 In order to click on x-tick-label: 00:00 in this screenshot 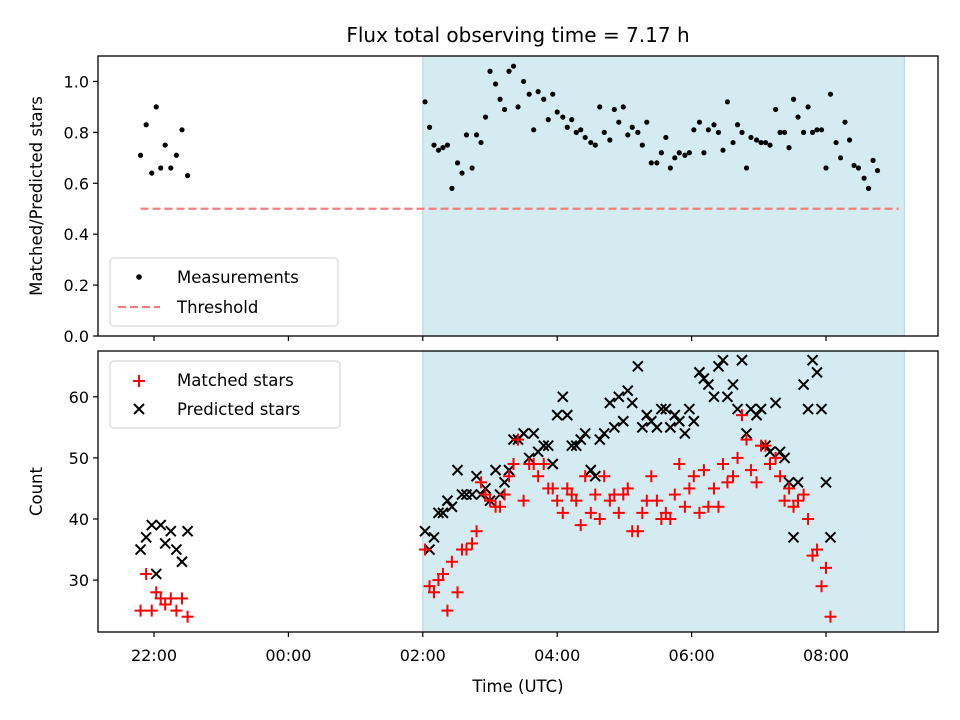, I will do `click(288, 655)`.